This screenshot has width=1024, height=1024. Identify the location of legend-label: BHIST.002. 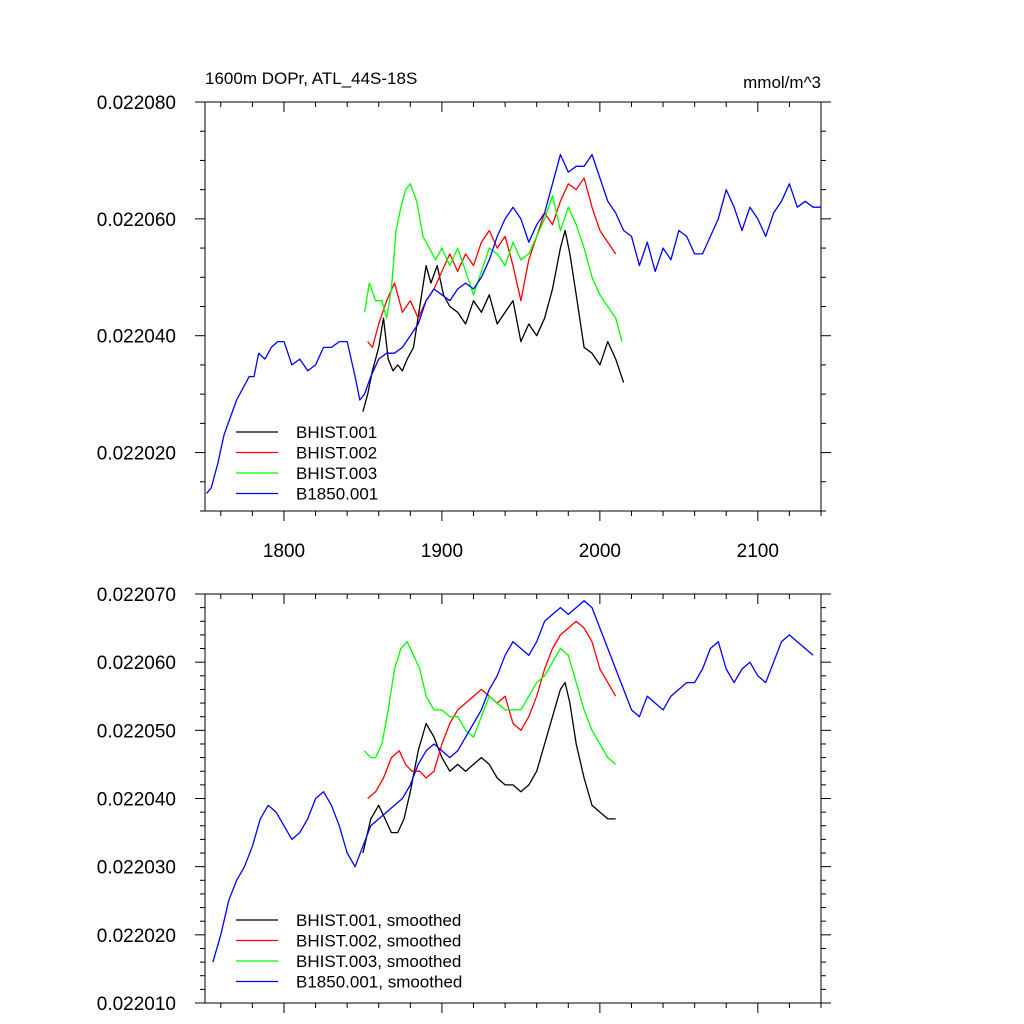
(336, 453).